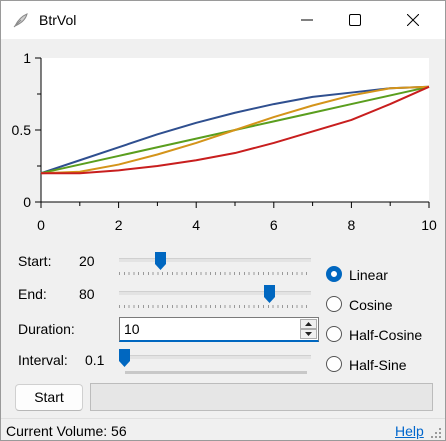 Image resolution: width=446 pixels, height=441 pixels. I want to click on mode-radio-half-sine: Half-Sine, so click(384, 365).